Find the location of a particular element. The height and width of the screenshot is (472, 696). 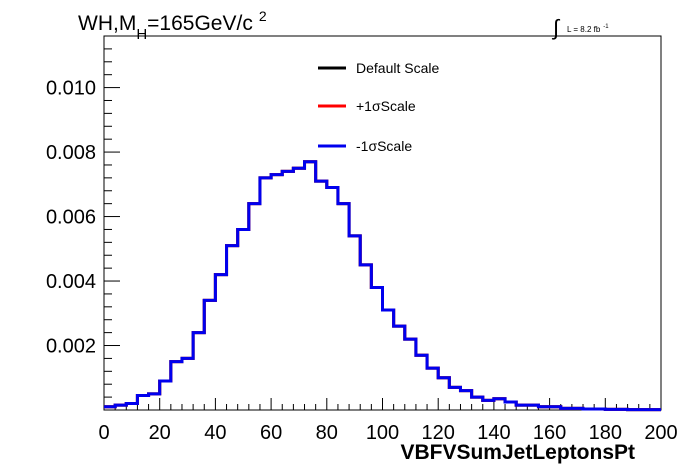

y-tick-label: 0.010 is located at coordinates (71, 89).